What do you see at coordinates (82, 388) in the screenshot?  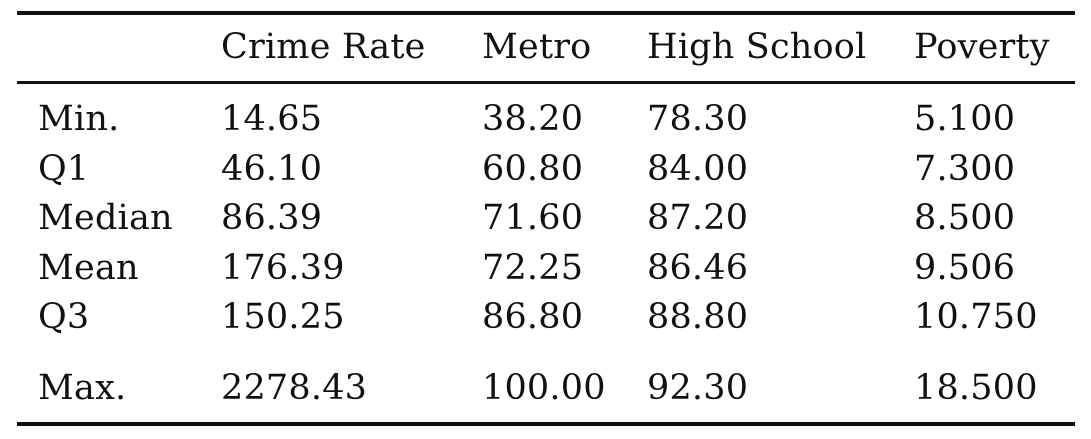 I see `row-label: Max.` at bounding box center [82, 388].